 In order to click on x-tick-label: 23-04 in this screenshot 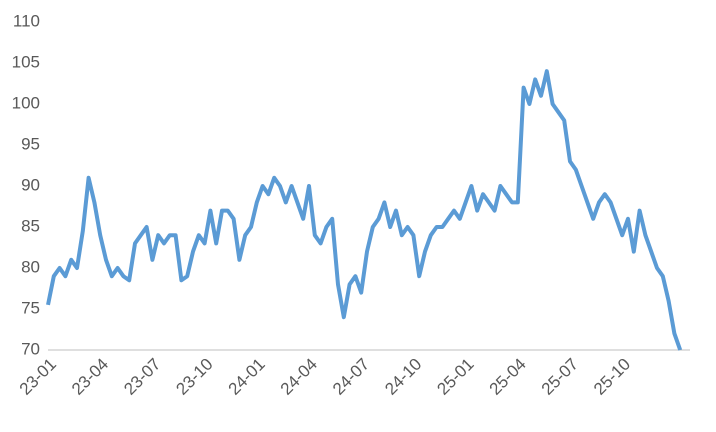, I will do `click(90, 377)`.